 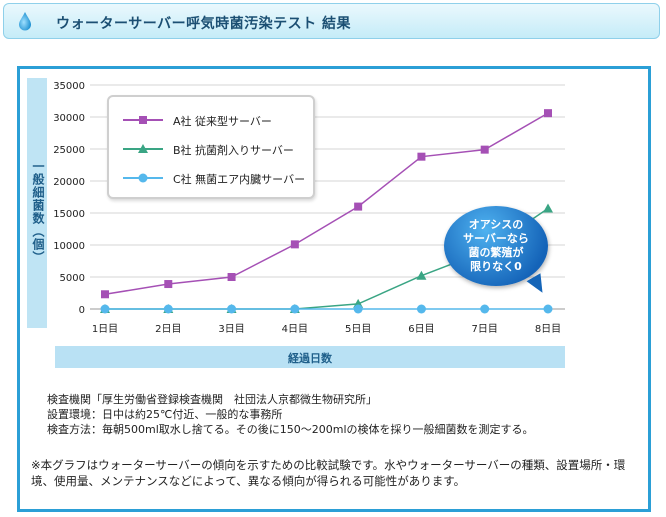 I want to click on callout-line-3: 菌の繁殖が, so click(x=496, y=252).